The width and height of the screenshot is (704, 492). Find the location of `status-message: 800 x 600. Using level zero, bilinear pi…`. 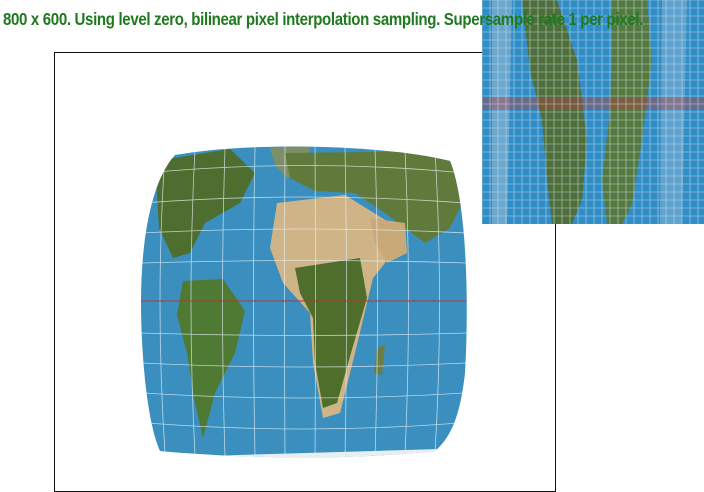

status-message: 800 x 600. Using level zero, bilinear pi… is located at coordinates (323, 19).